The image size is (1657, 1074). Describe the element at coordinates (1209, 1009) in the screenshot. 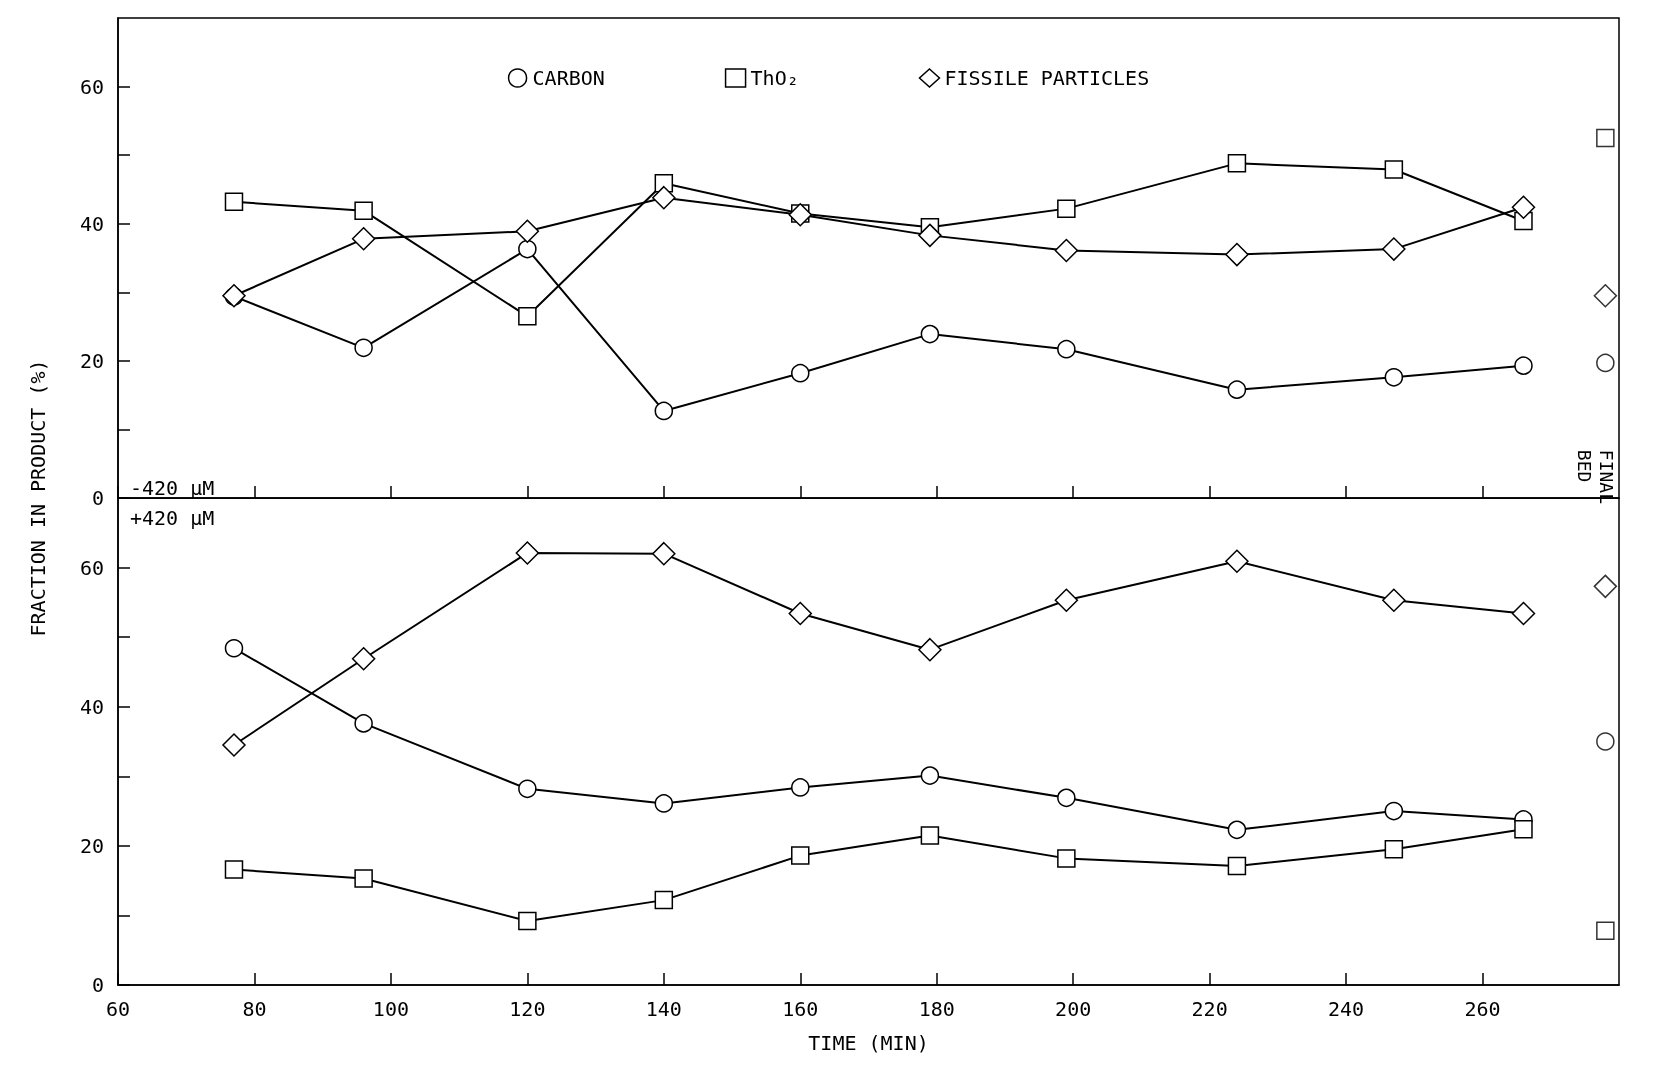

I see `x-tick-label: 220` at that location.